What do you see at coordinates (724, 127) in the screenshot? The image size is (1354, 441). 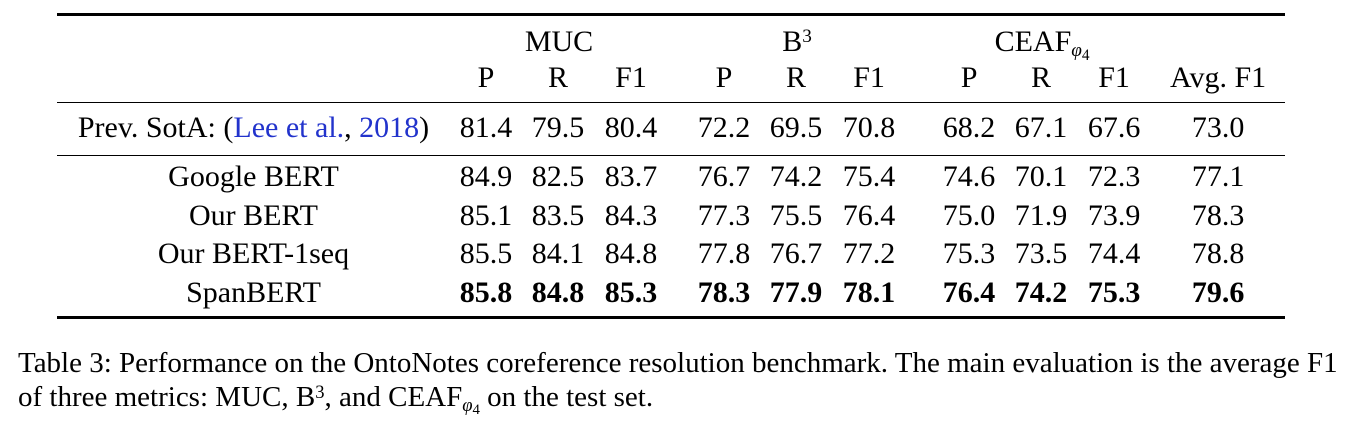 I see `score-cell-b3-p: 72.2` at bounding box center [724, 127].